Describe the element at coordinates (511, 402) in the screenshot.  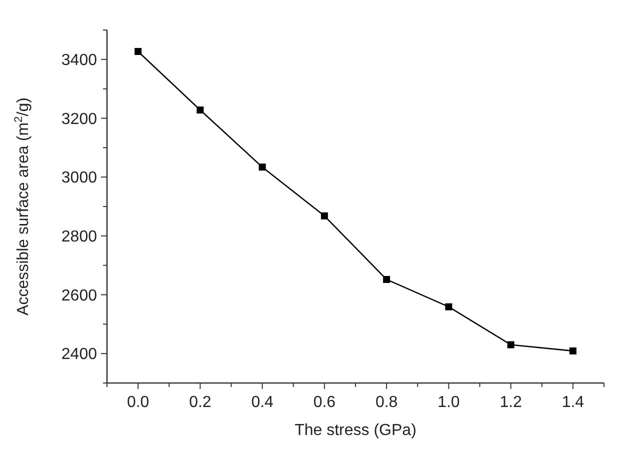
I see `x-tick-label: 1.2` at that location.